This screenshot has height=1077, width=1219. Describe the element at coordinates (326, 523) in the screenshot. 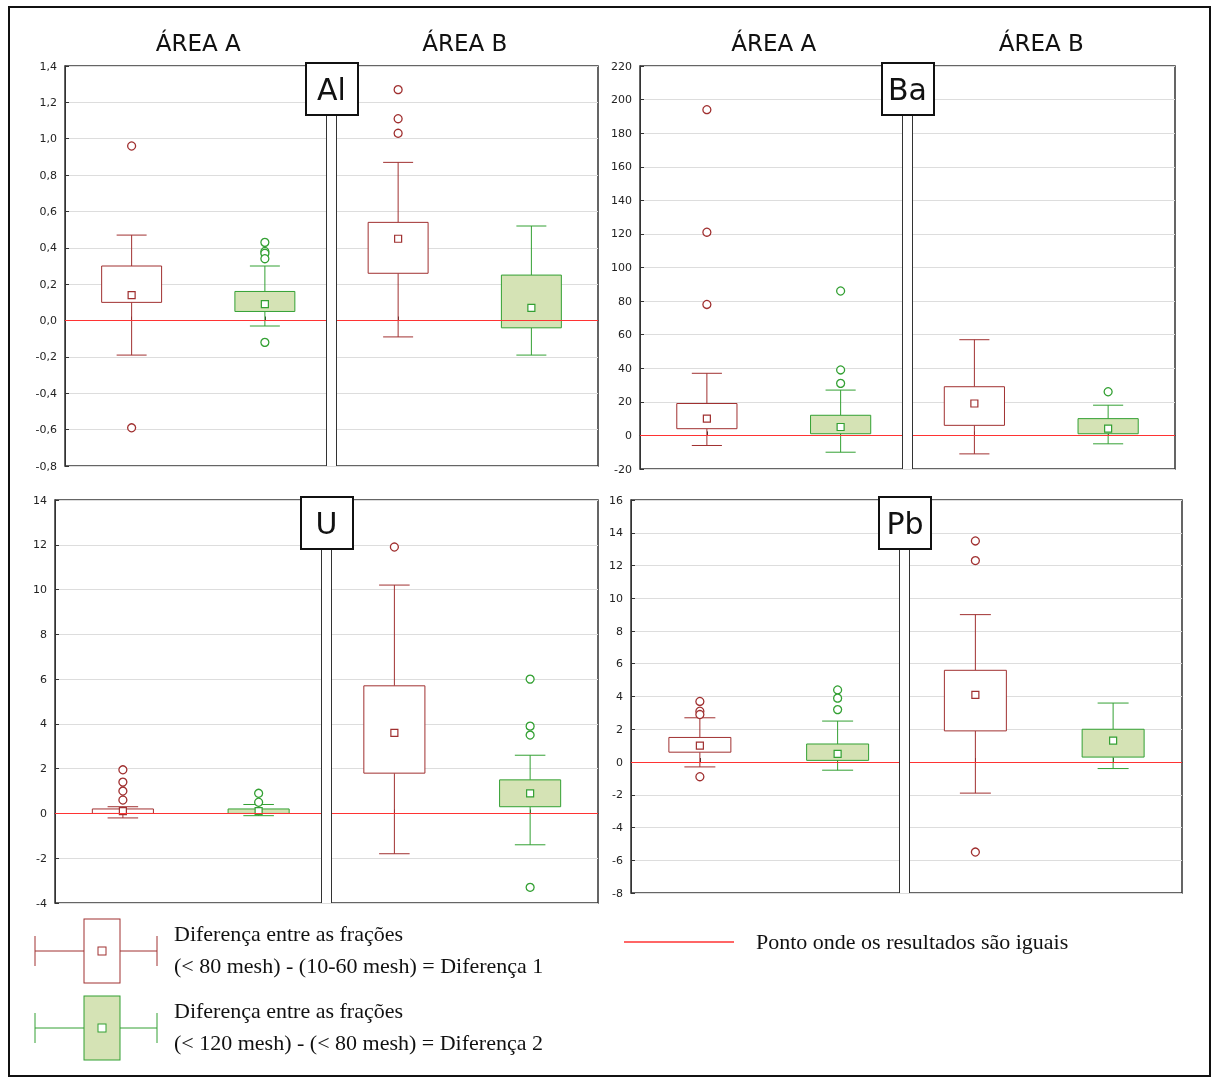

I see `annotation: U` at that location.